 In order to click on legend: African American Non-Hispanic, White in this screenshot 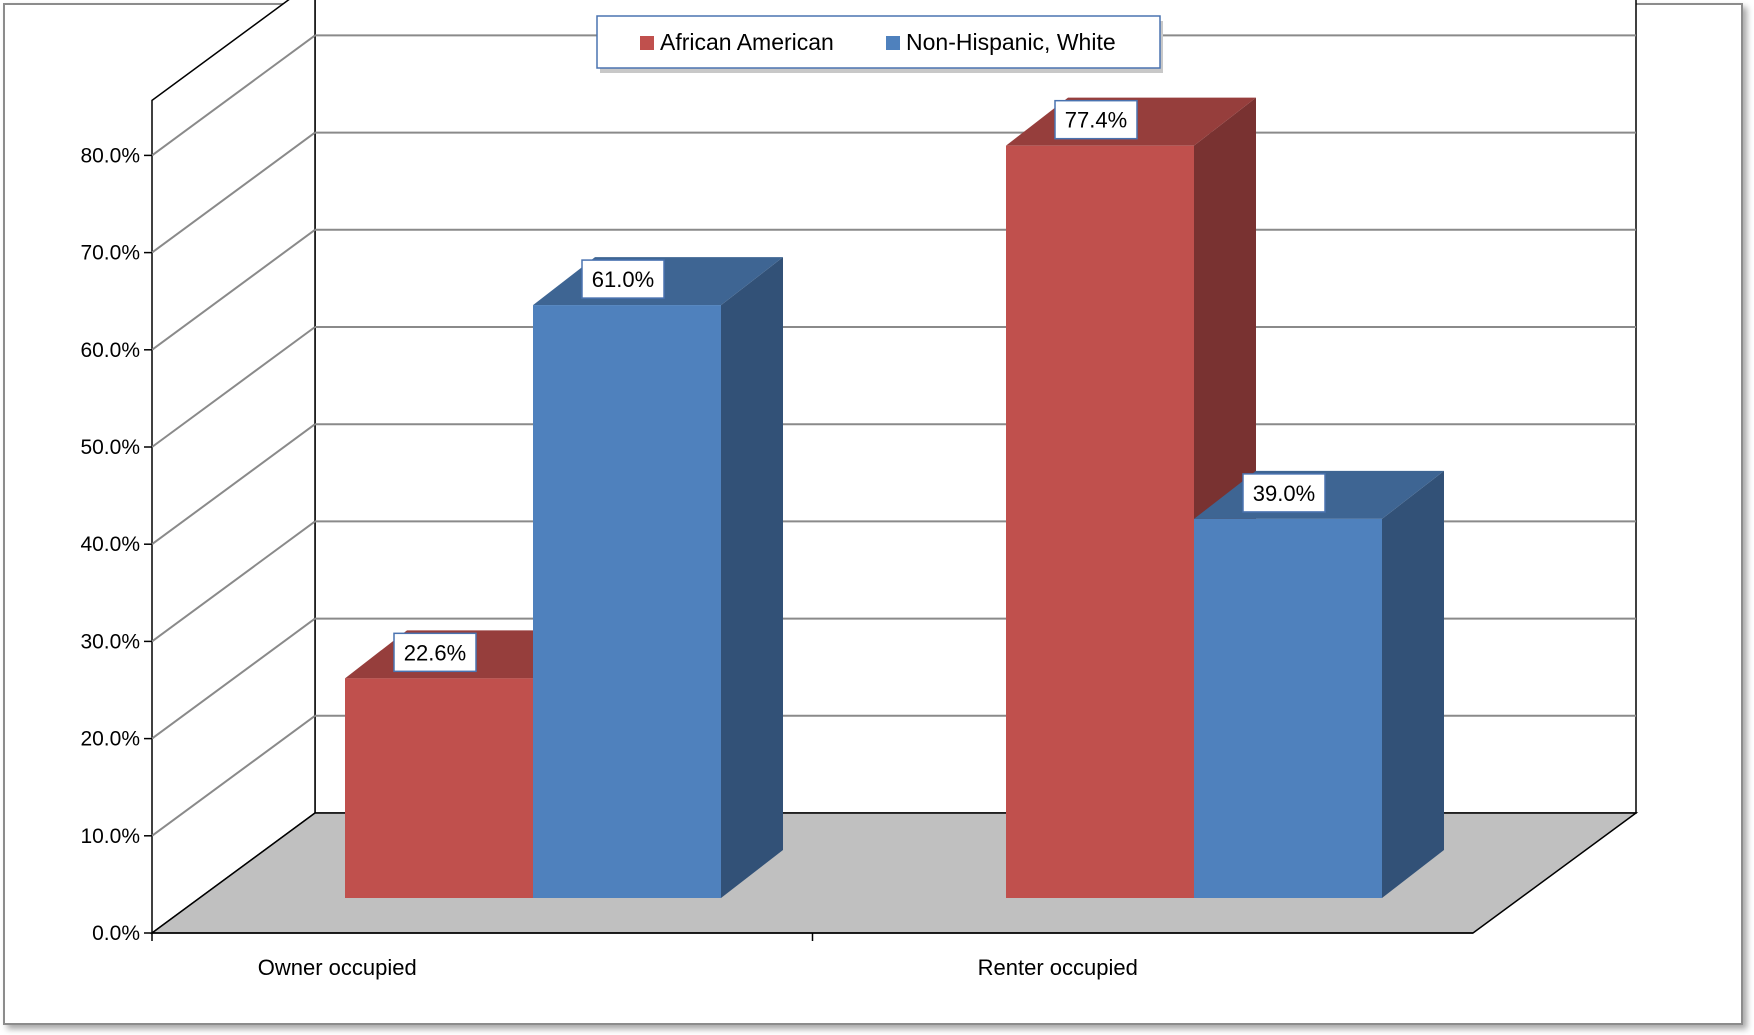, I will do `click(879, 44)`.